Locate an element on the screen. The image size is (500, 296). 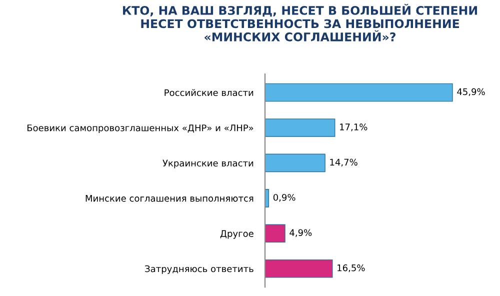
data-label: 14,7% is located at coordinates (344, 162).